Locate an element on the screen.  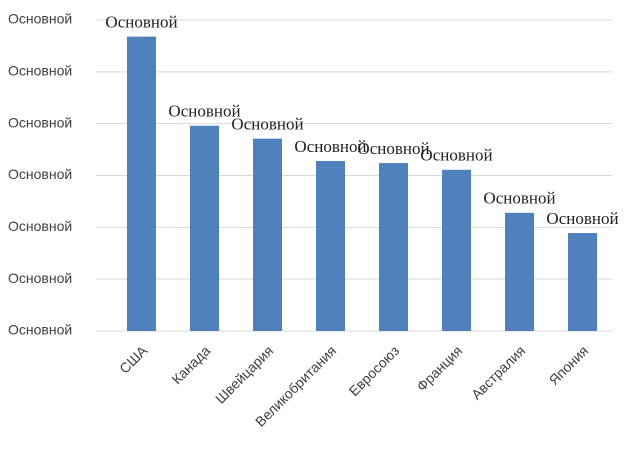
x-tick-label: США is located at coordinates (133, 359).